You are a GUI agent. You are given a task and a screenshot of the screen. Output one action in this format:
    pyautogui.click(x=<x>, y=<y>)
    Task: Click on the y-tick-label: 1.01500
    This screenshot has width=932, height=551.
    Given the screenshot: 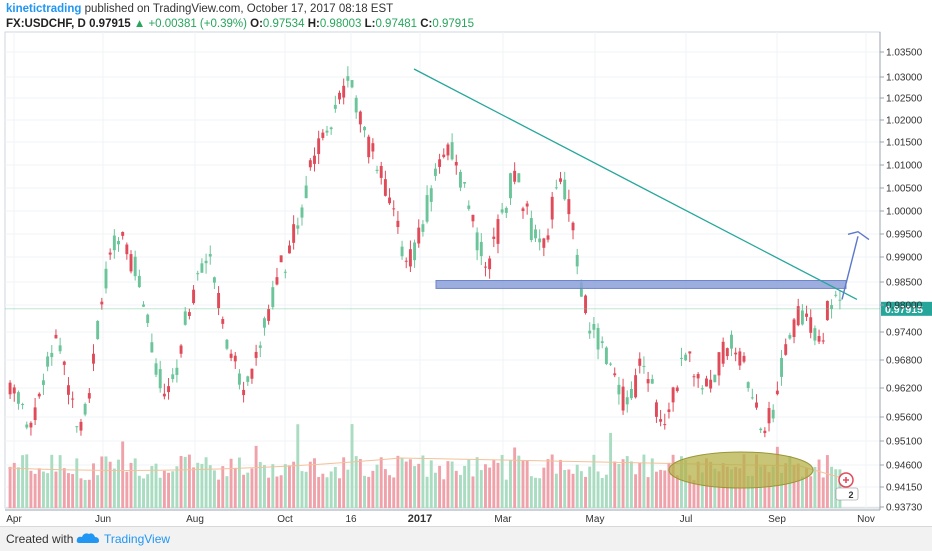 What is the action you would take?
    pyautogui.click(x=904, y=143)
    